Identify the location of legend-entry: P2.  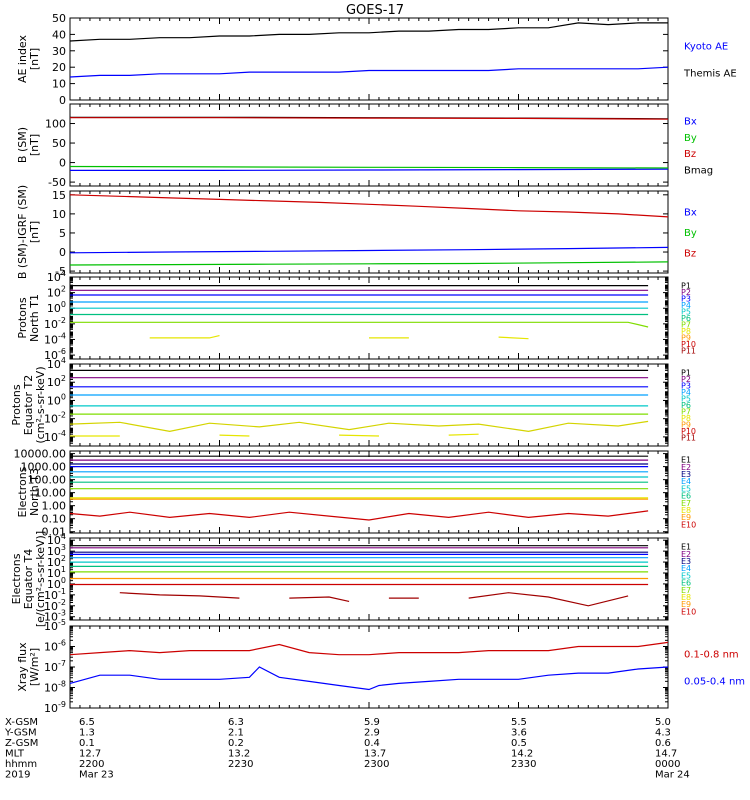
(686, 292).